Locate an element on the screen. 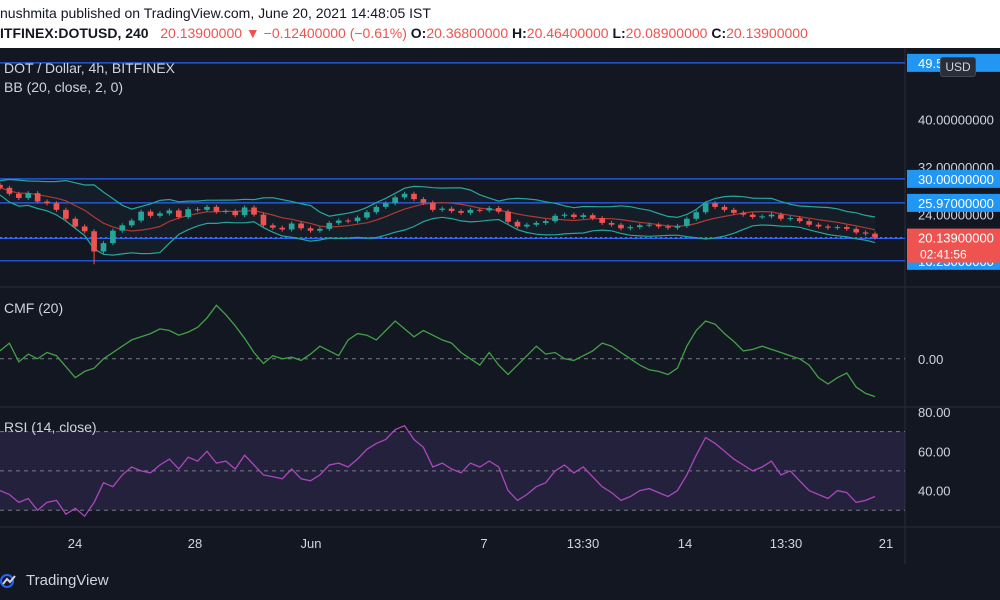 The image size is (1000, 600). tradingview-brand: TradingView is located at coordinates (54, 580).